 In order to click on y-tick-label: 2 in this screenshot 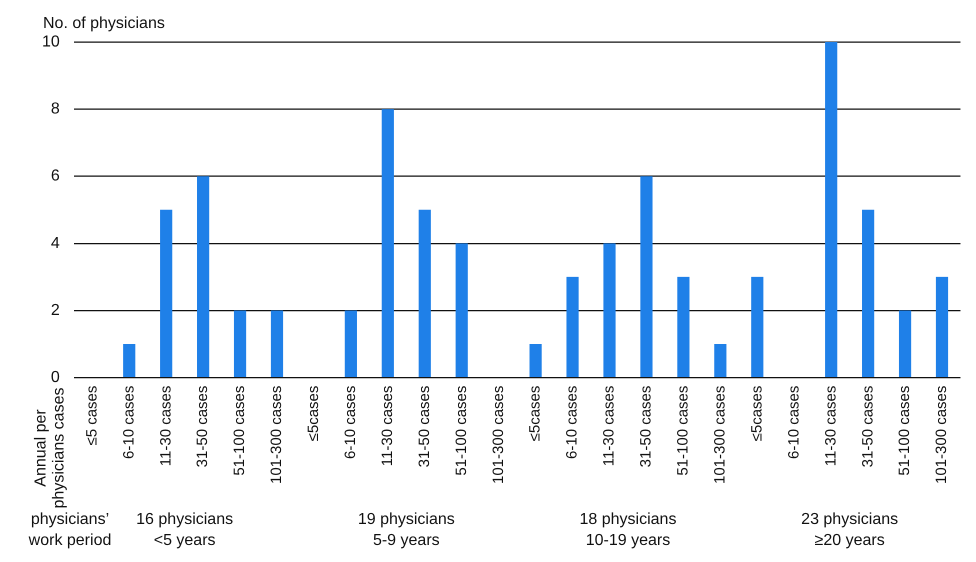, I will do `click(55, 310)`.